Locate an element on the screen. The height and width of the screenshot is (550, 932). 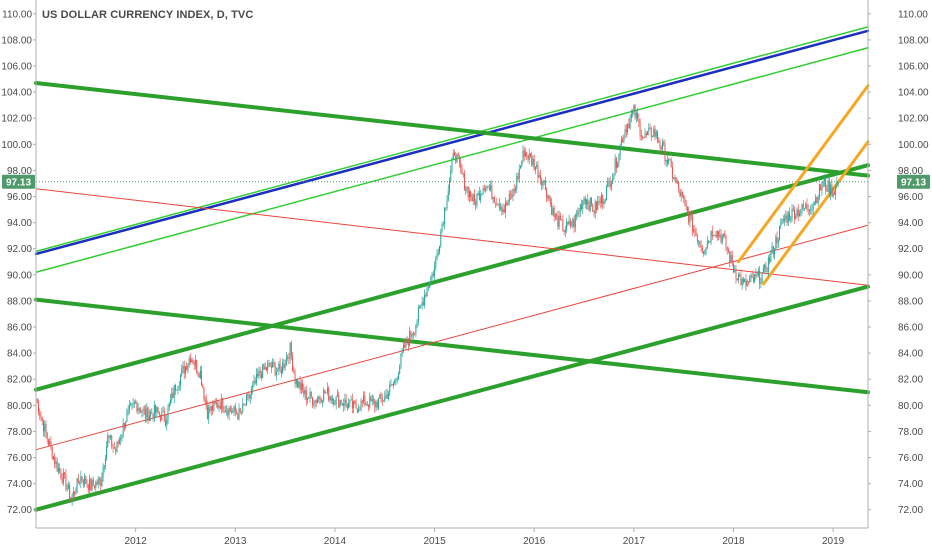
orange-channel-lower is located at coordinates (815, 213).